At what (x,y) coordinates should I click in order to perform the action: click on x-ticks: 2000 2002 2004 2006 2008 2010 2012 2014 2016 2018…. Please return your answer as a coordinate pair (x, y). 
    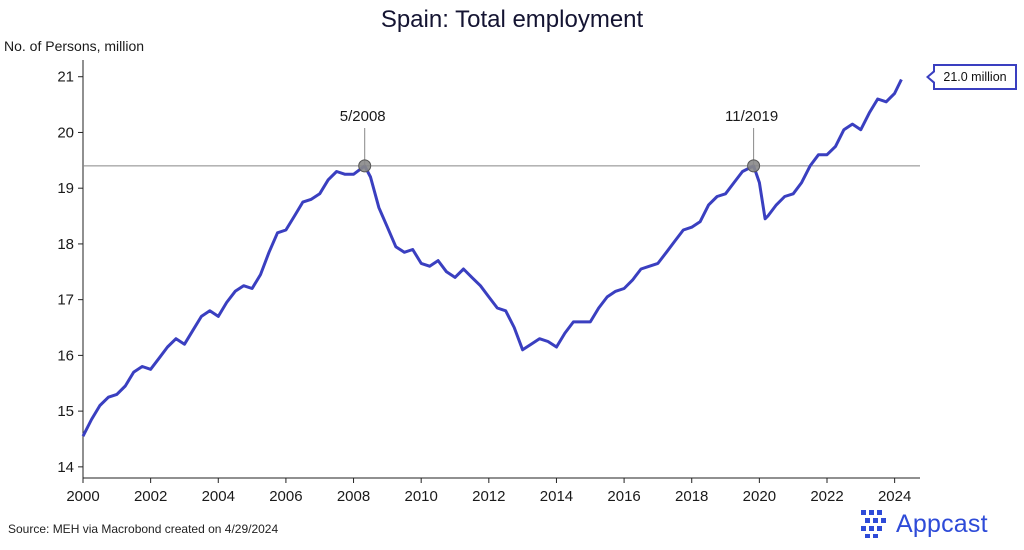
    Looking at the image, I should click on (488, 491).